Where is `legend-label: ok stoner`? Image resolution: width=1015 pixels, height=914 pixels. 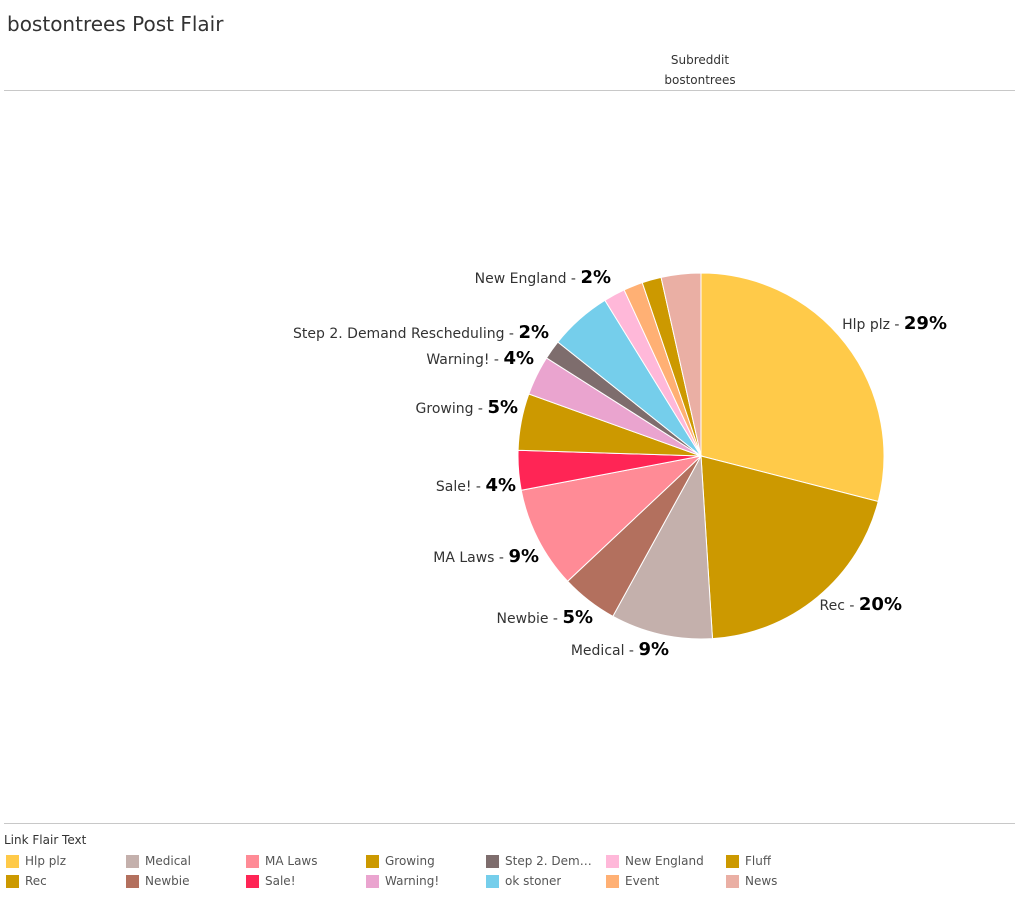
legend-label: ok stoner is located at coordinates (533, 881).